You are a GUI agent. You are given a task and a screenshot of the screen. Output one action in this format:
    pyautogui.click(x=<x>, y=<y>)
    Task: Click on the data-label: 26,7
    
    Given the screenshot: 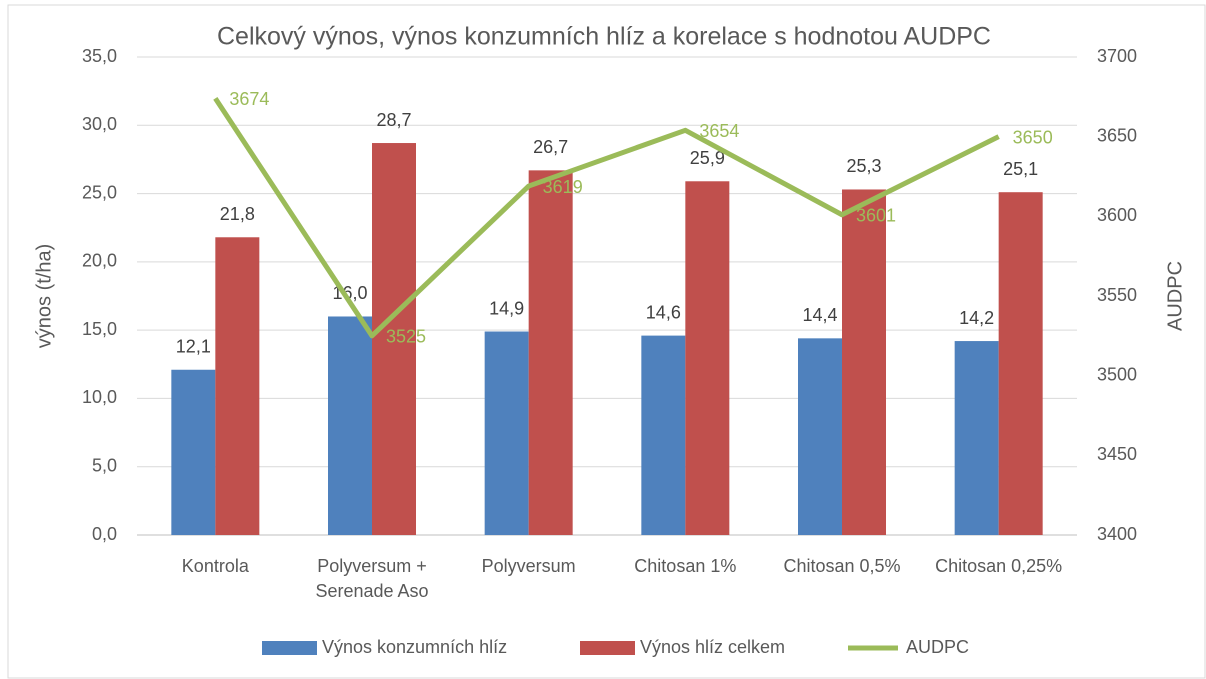 What is the action you would take?
    pyautogui.click(x=550, y=147)
    